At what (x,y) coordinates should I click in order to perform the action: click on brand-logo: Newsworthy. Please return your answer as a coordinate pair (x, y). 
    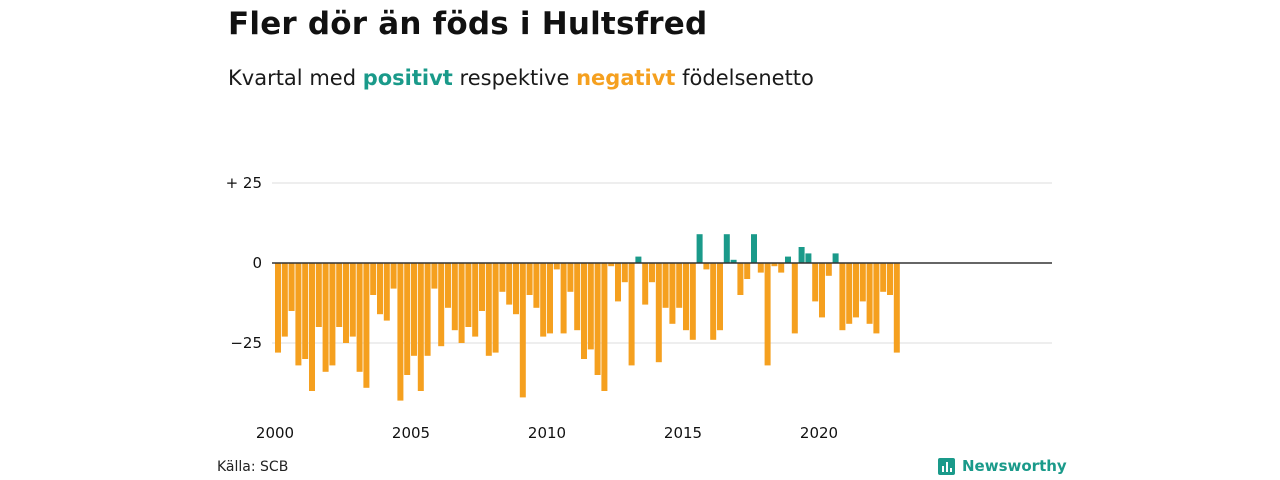
    Looking at the image, I should click on (1002, 466).